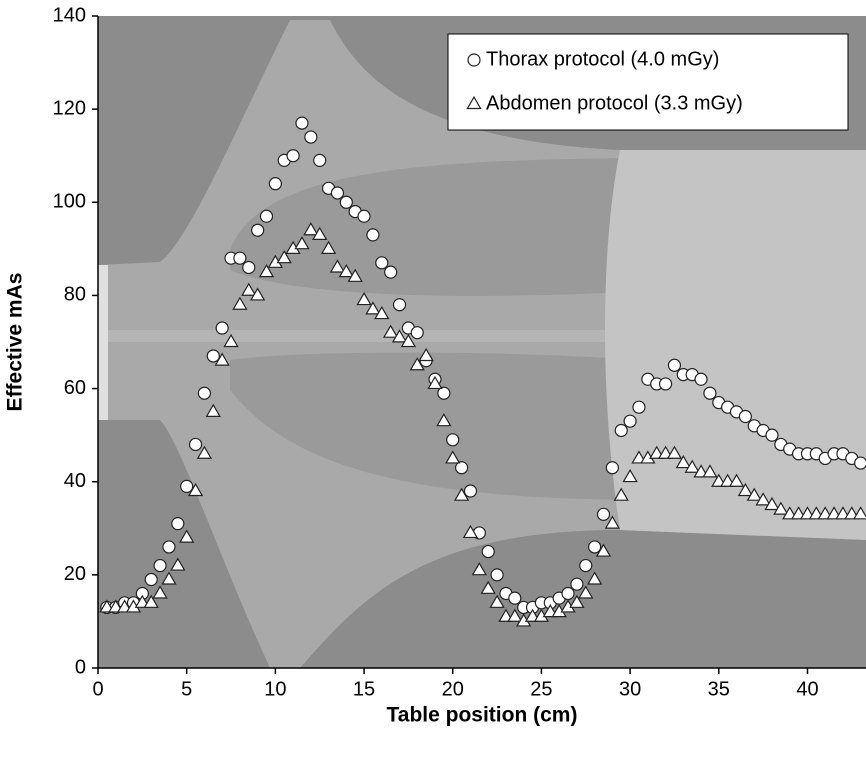  I want to click on y-tick-label: 20, so click(75, 574).